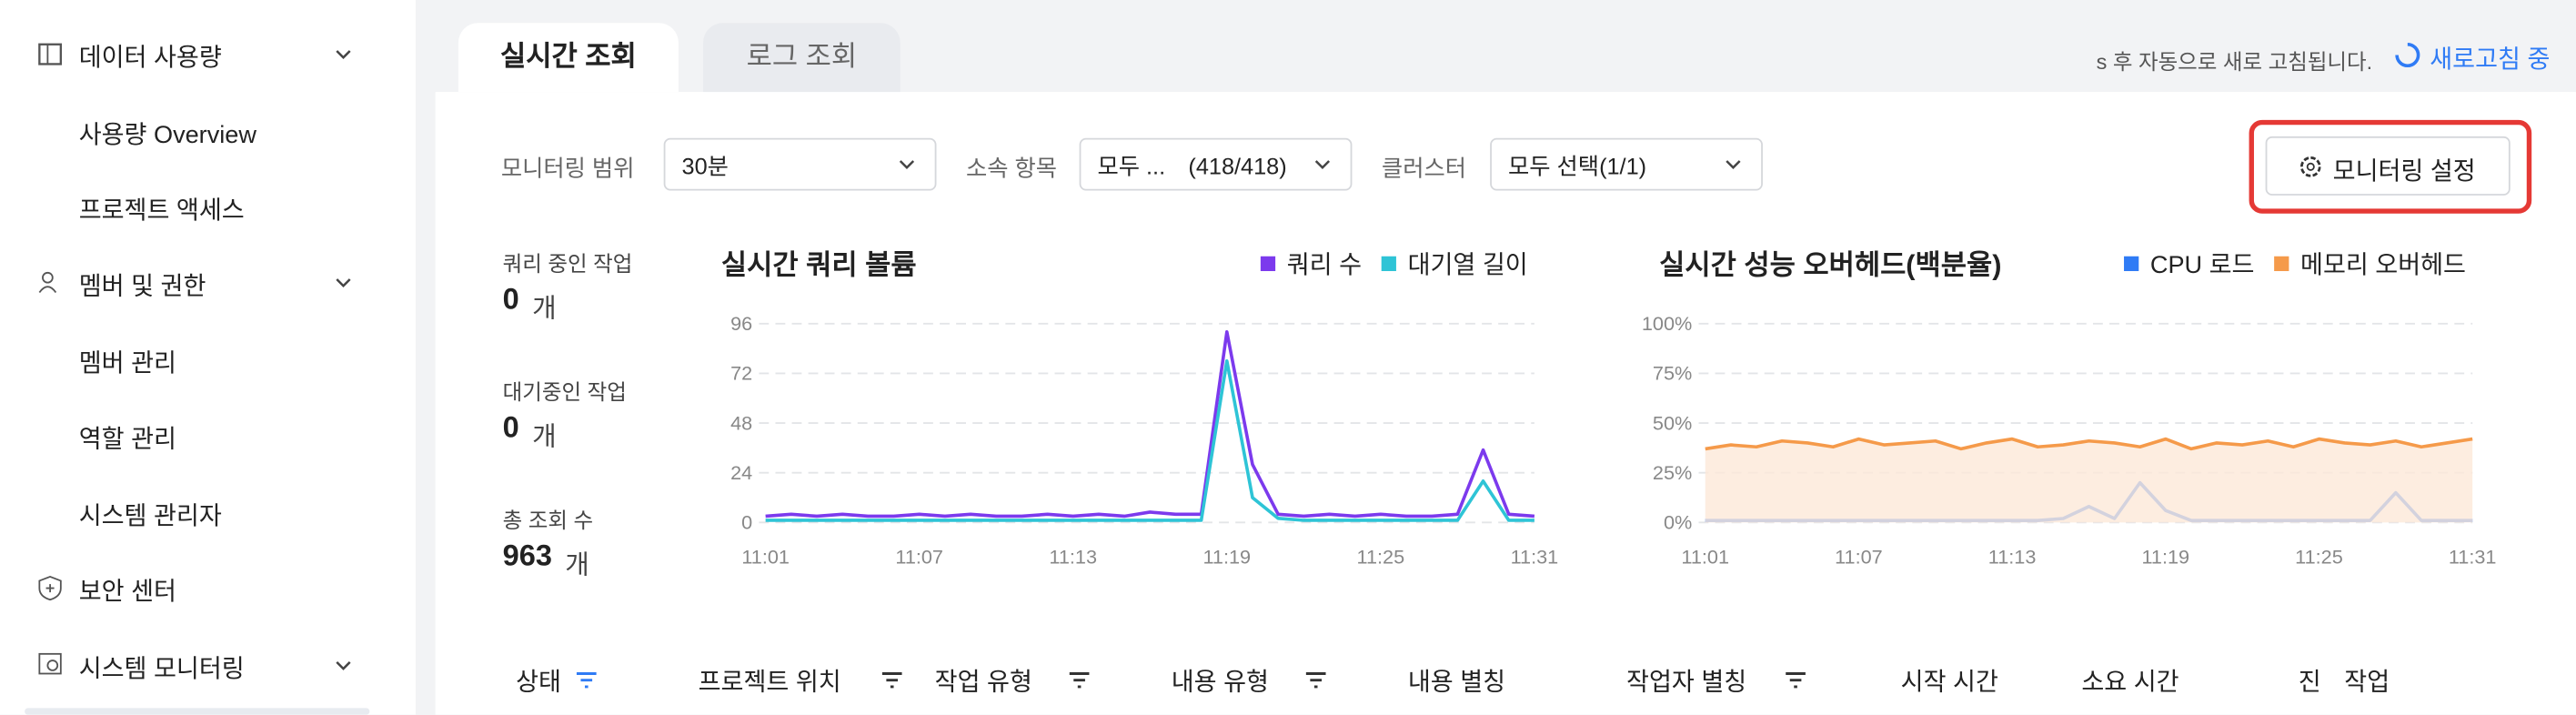 The height and width of the screenshot is (715, 2576). What do you see at coordinates (1237, 165) in the screenshot?
I see `select-count: (418/418)` at bounding box center [1237, 165].